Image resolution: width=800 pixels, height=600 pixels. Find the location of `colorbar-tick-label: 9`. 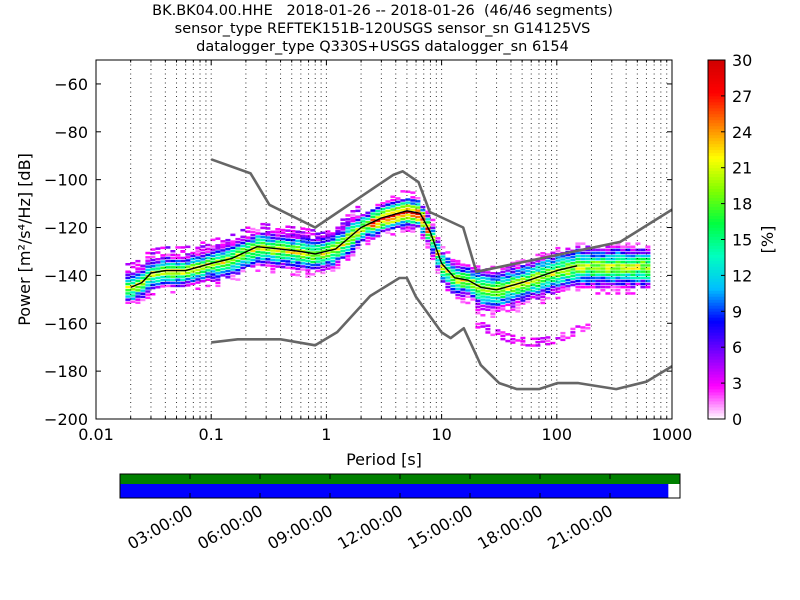

colorbar-tick-label: 9 is located at coordinates (737, 311).